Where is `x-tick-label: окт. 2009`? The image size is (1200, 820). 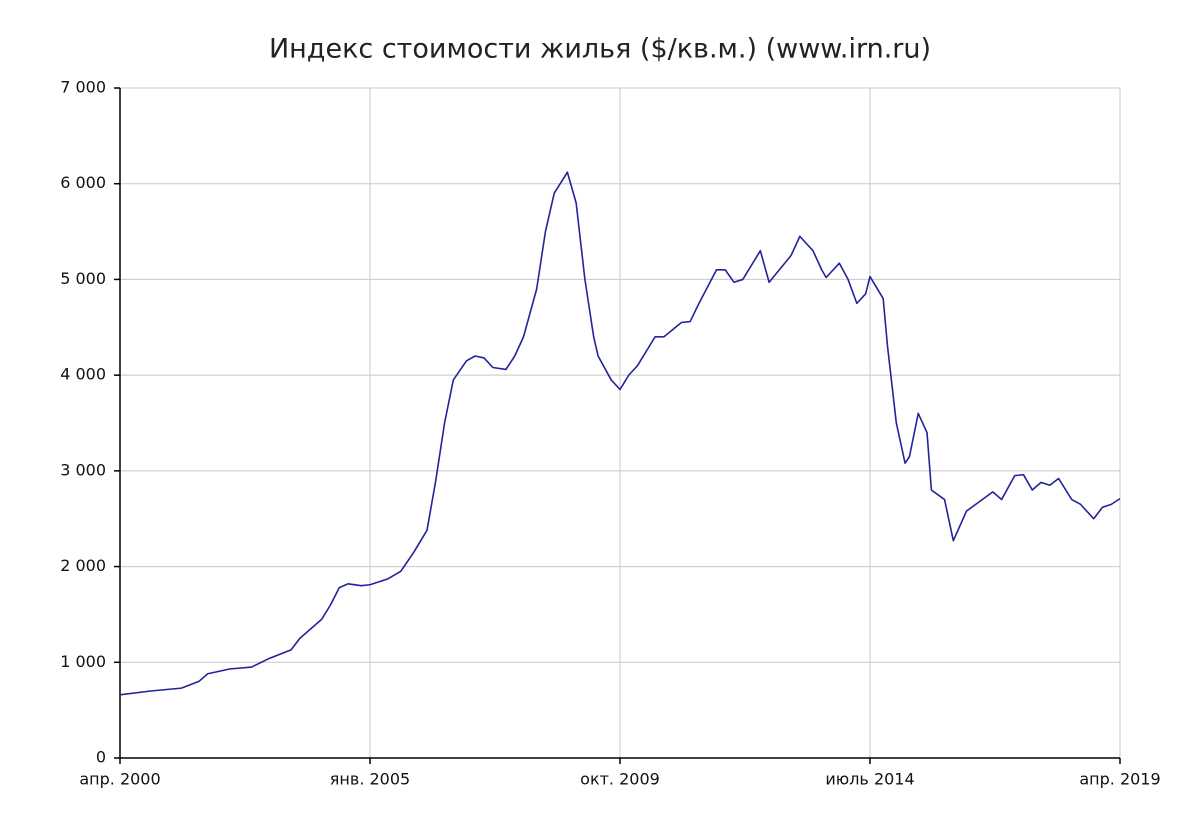 x-tick-label: окт. 2009 is located at coordinates (620, 779).